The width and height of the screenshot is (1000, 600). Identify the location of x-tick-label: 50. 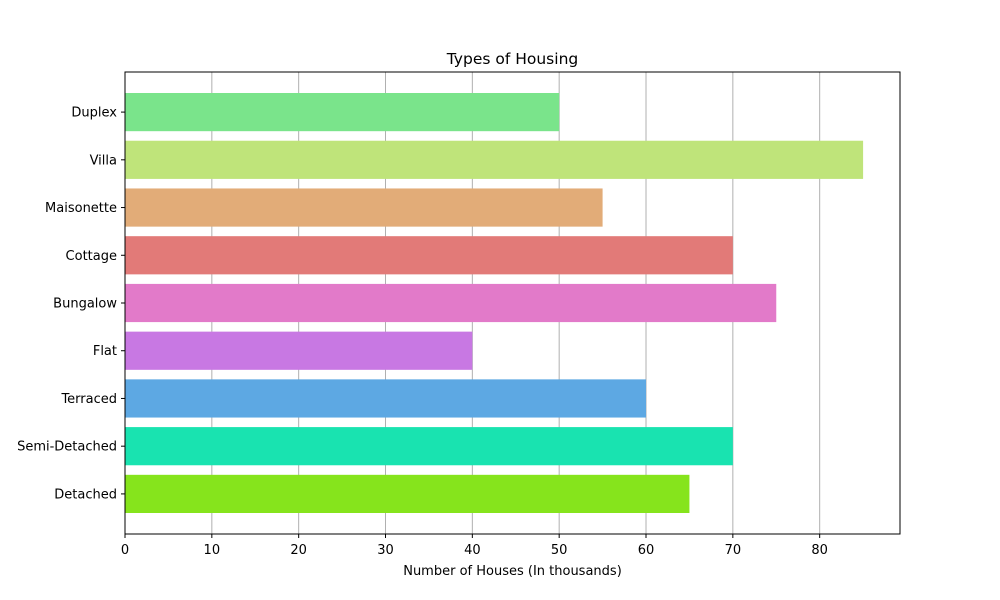
(559, 550).